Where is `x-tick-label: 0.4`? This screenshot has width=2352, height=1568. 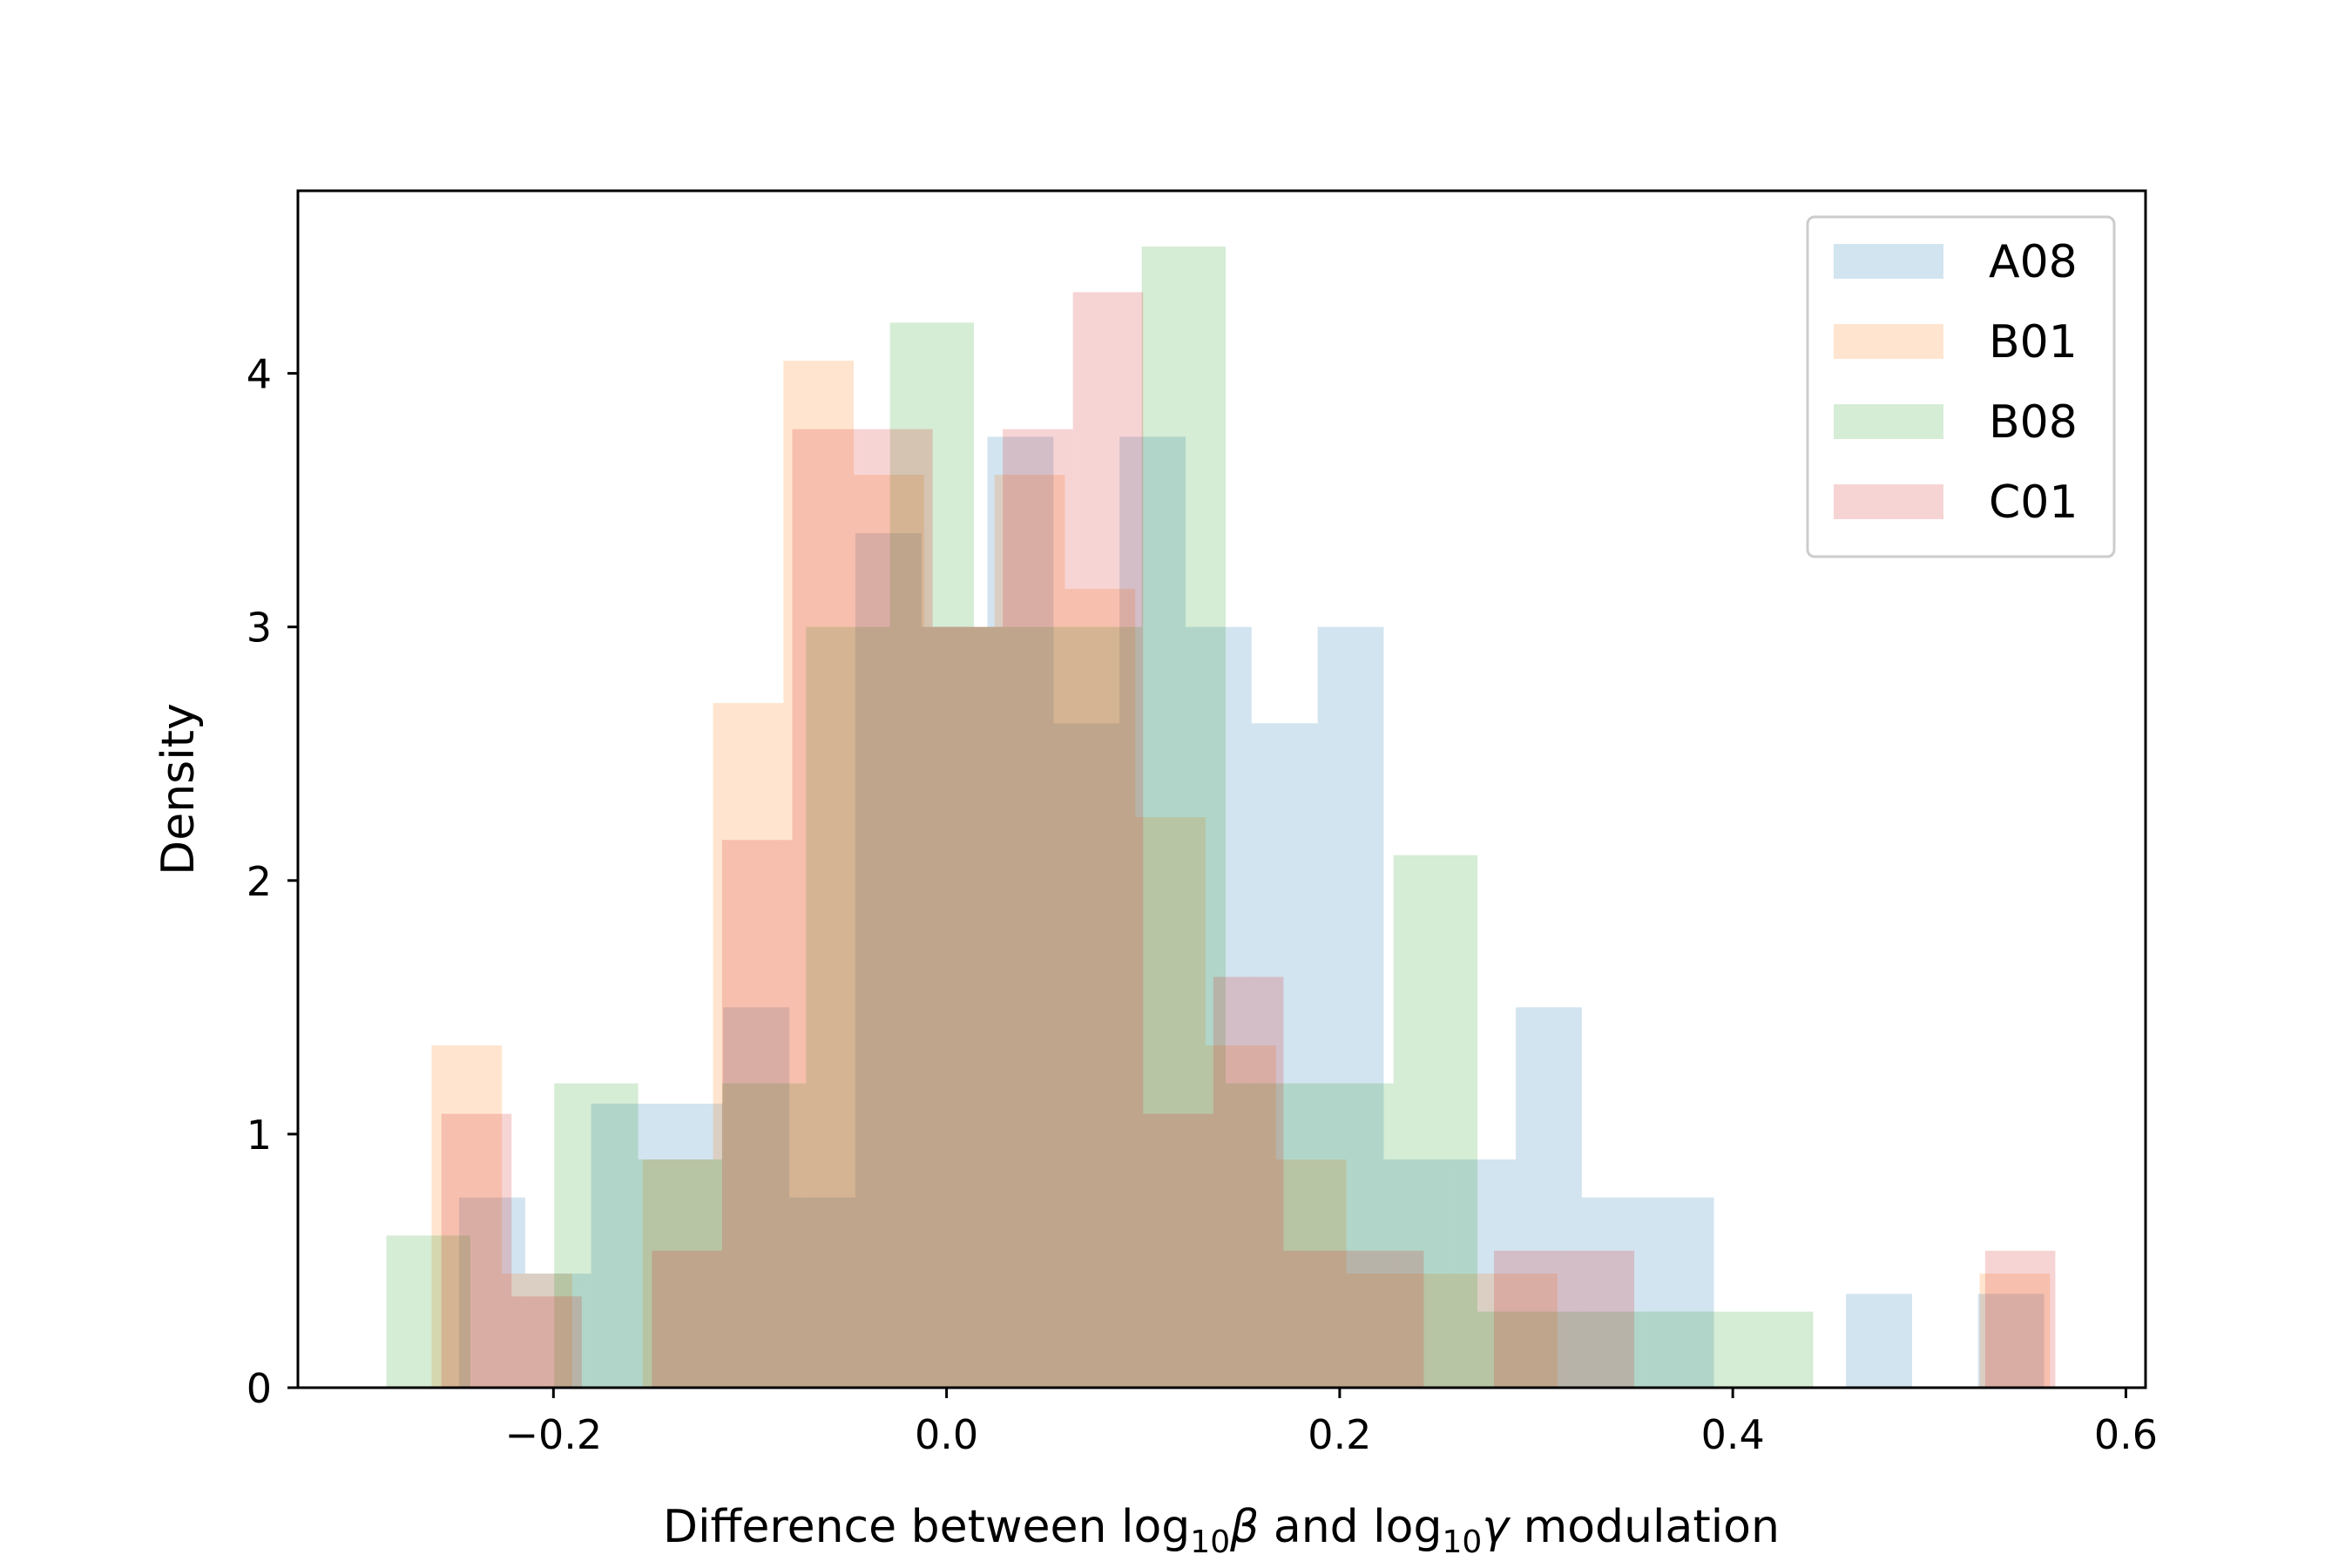 x-tick-label: 0.4 is located at coordinates (1733, 1434).